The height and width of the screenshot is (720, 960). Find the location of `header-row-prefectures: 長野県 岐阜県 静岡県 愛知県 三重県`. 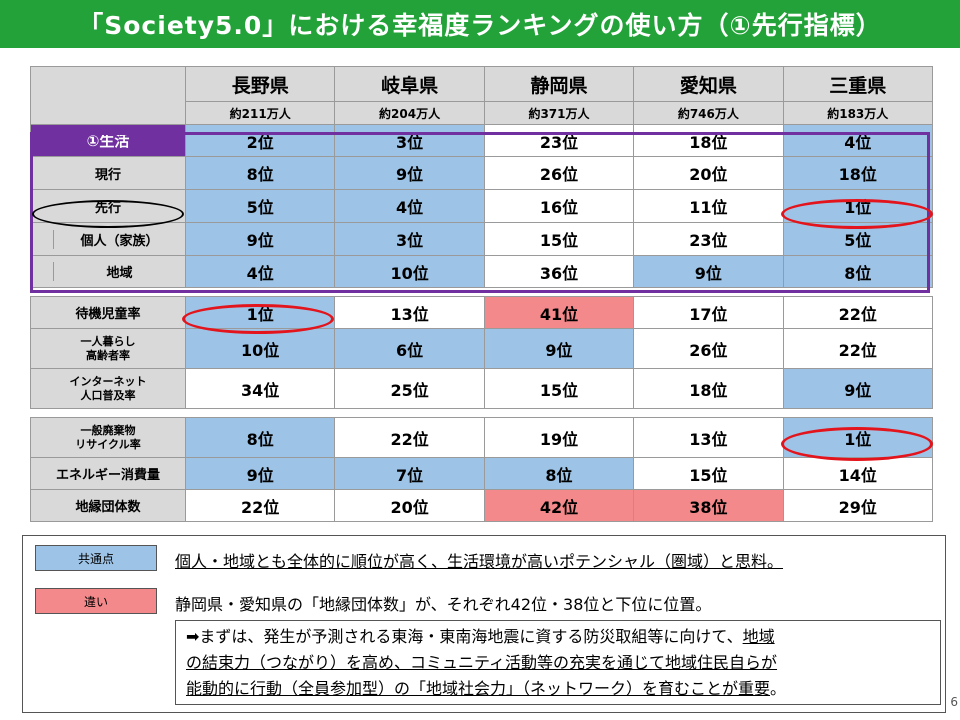

header-row-prefectures: 長野県 岐阜県 静岡県 愛知県 三重県 is located at coordinates (481, 95).